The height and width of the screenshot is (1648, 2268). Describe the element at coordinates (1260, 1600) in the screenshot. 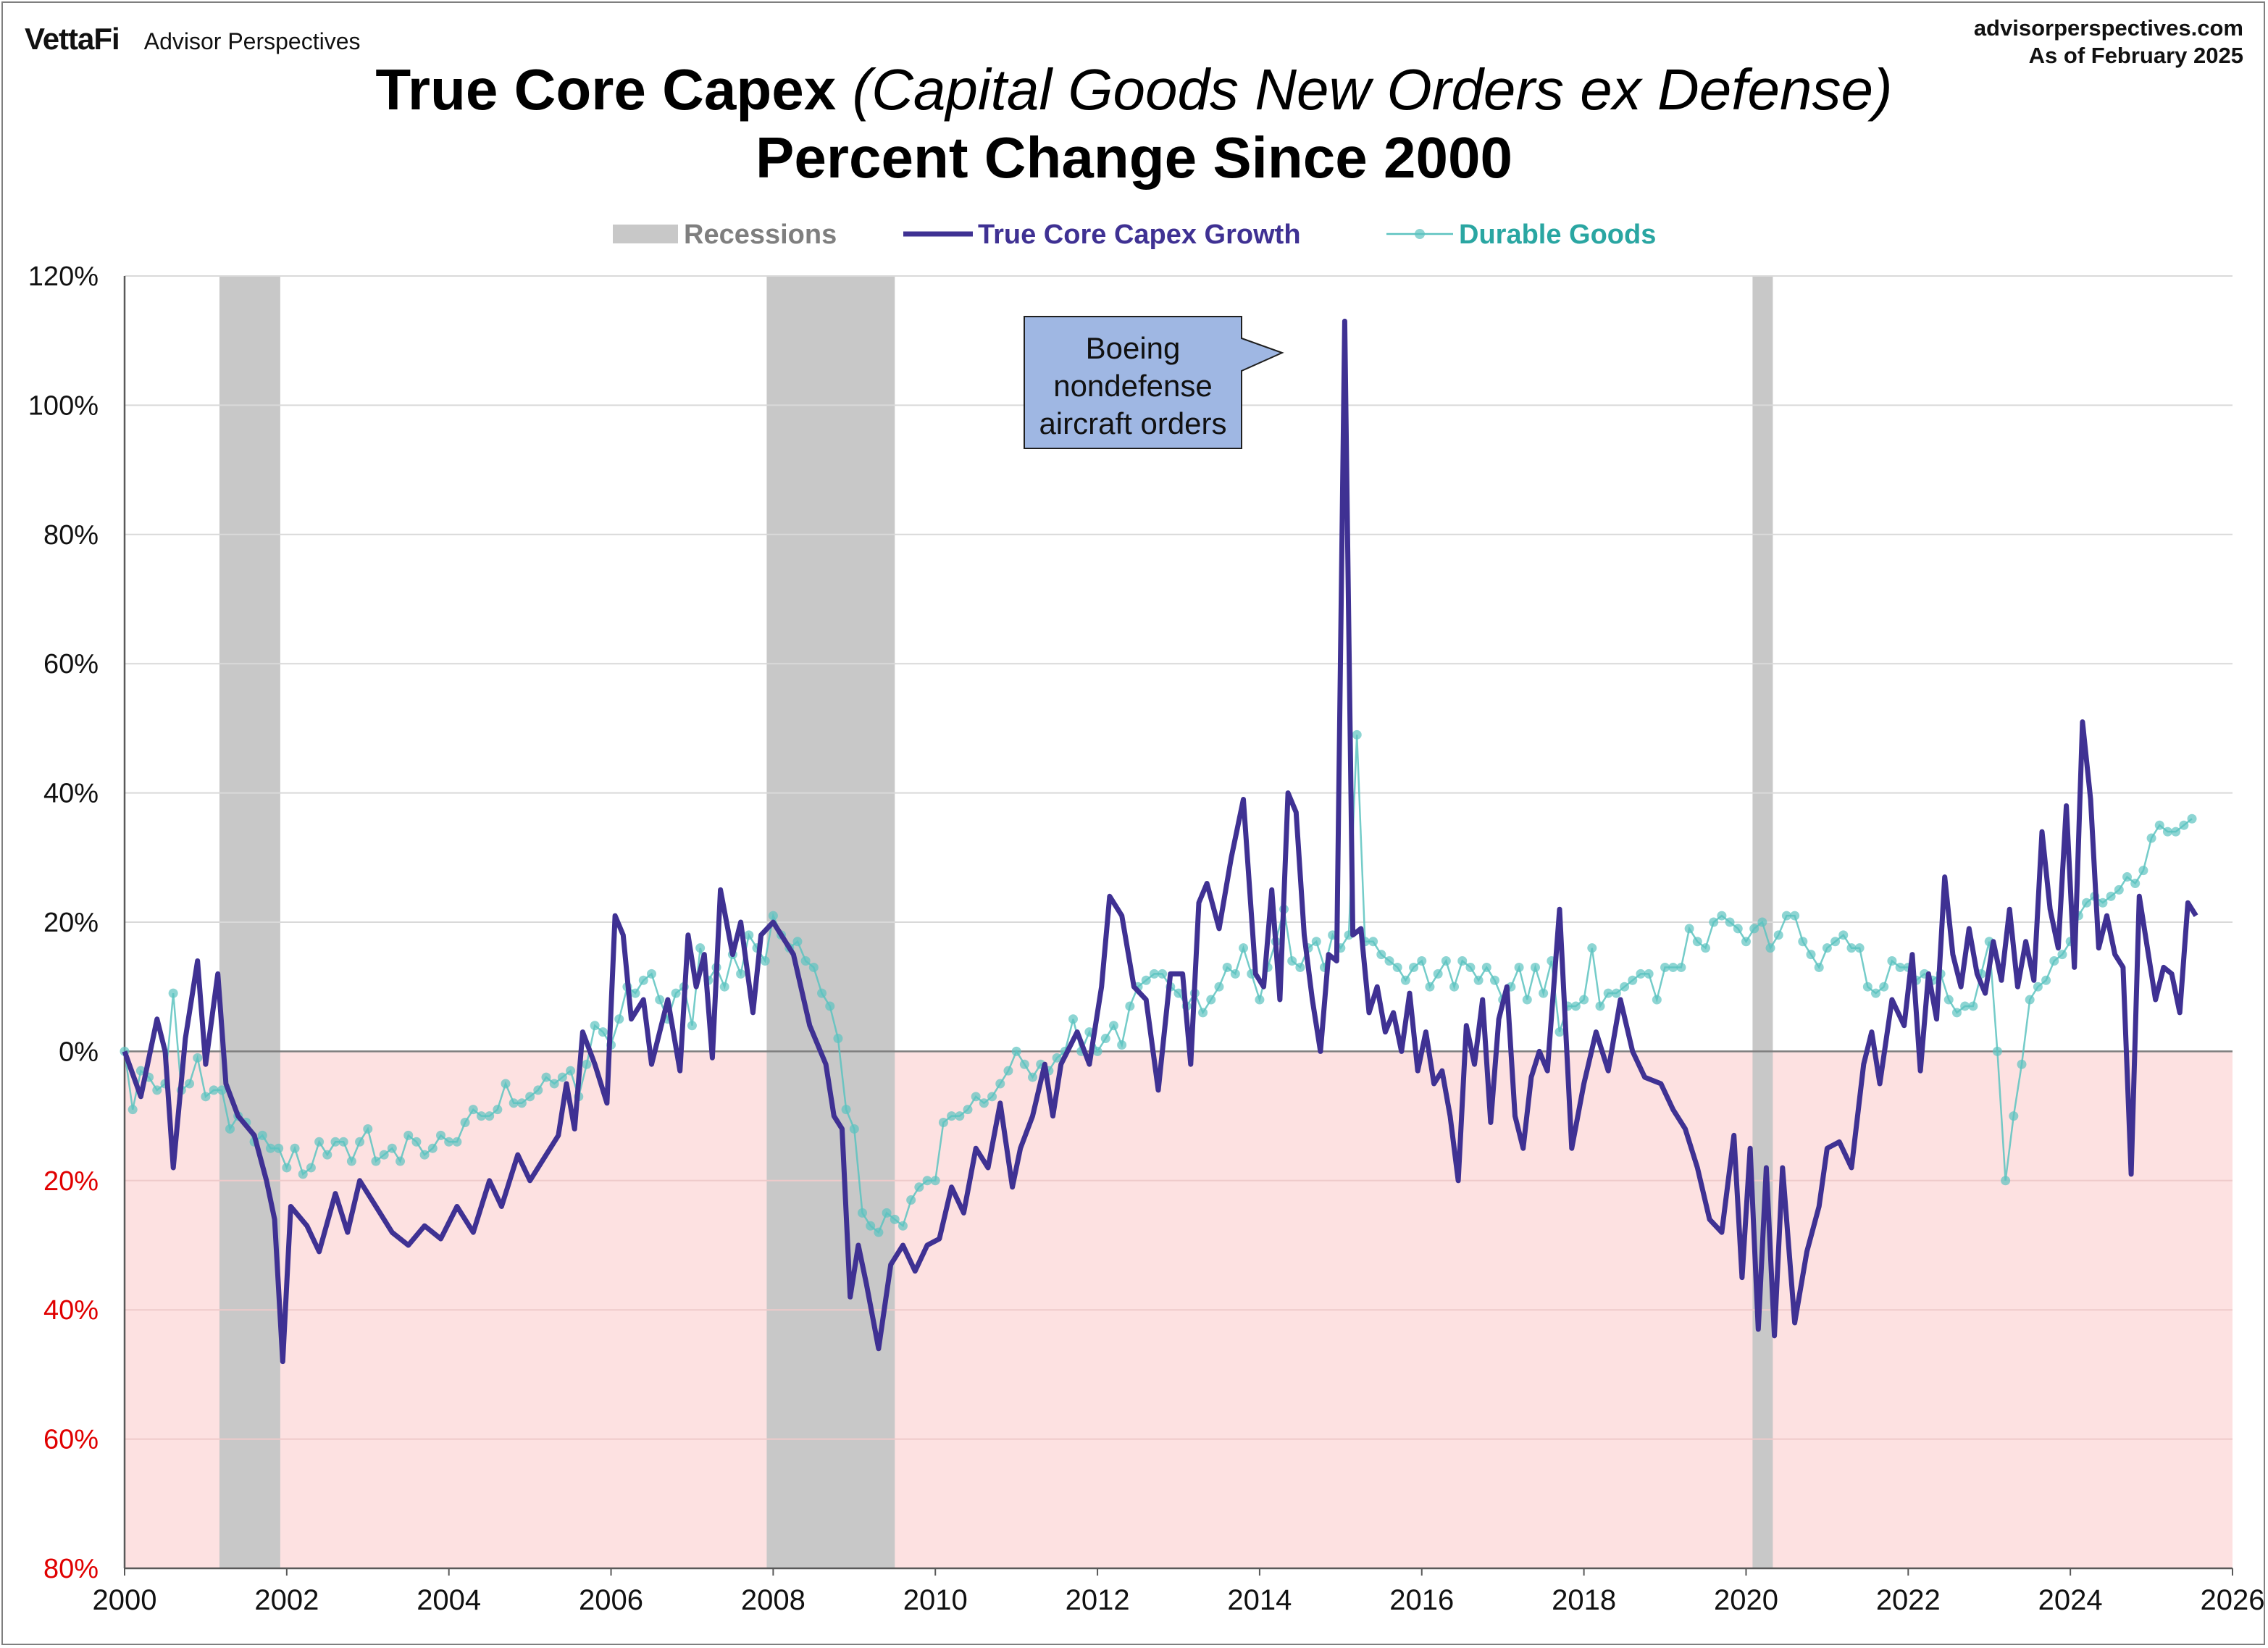

I see `x-tick-label: 2014` at that location.